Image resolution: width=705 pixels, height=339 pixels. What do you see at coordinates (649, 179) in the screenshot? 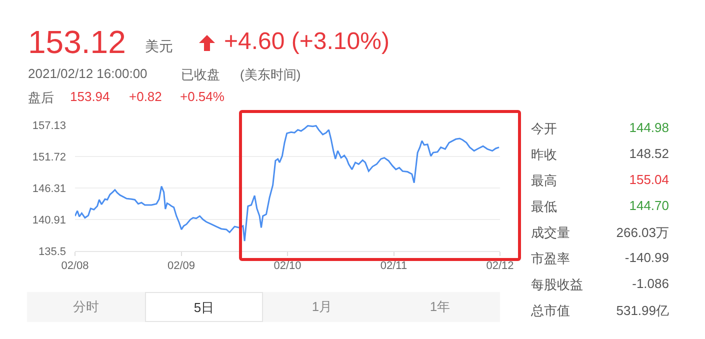
I see `text: 155.04` at bounding box center [649, 179].